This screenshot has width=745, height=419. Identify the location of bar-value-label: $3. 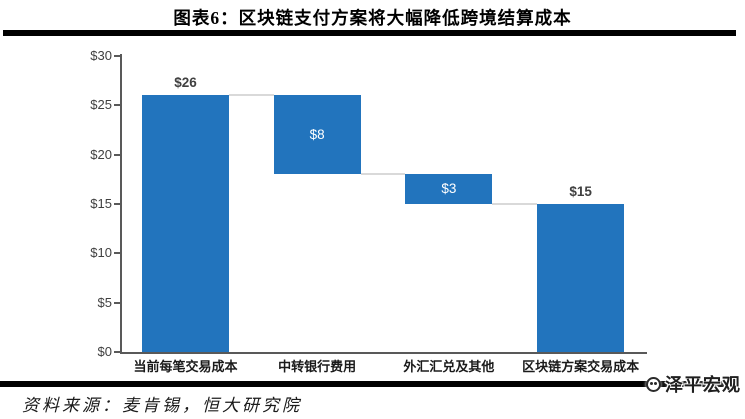
(449, 189).